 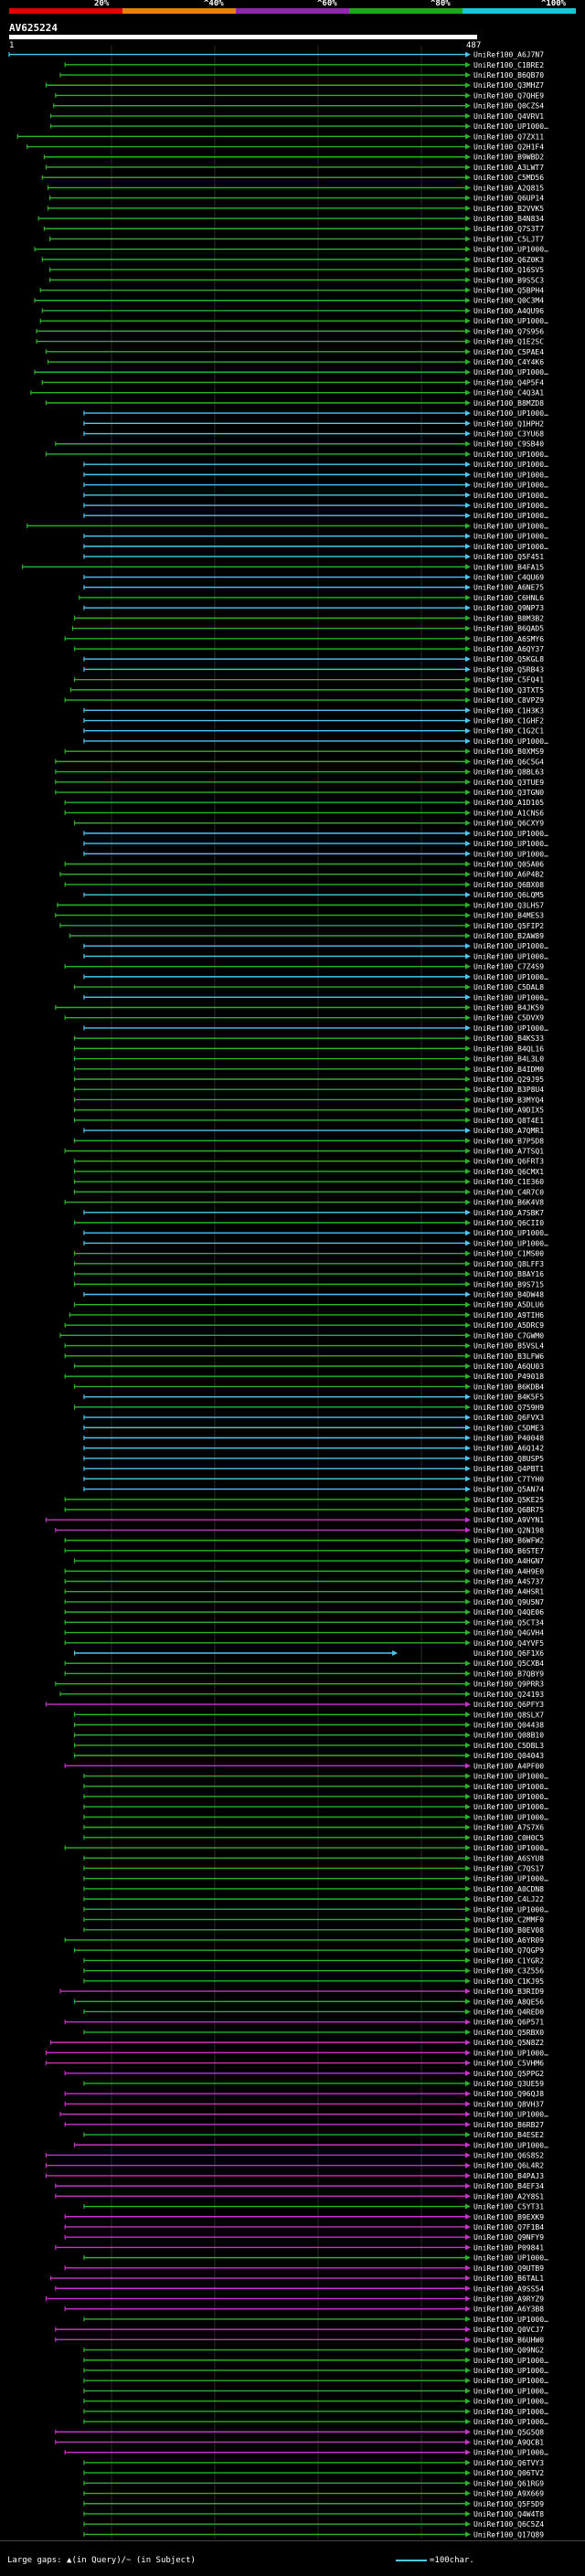 What do you see at coordinates (509, 762) in the screenshot?
I see `subject-label: UniRef100_Q6C5G4` at bounding box center [509, 762].